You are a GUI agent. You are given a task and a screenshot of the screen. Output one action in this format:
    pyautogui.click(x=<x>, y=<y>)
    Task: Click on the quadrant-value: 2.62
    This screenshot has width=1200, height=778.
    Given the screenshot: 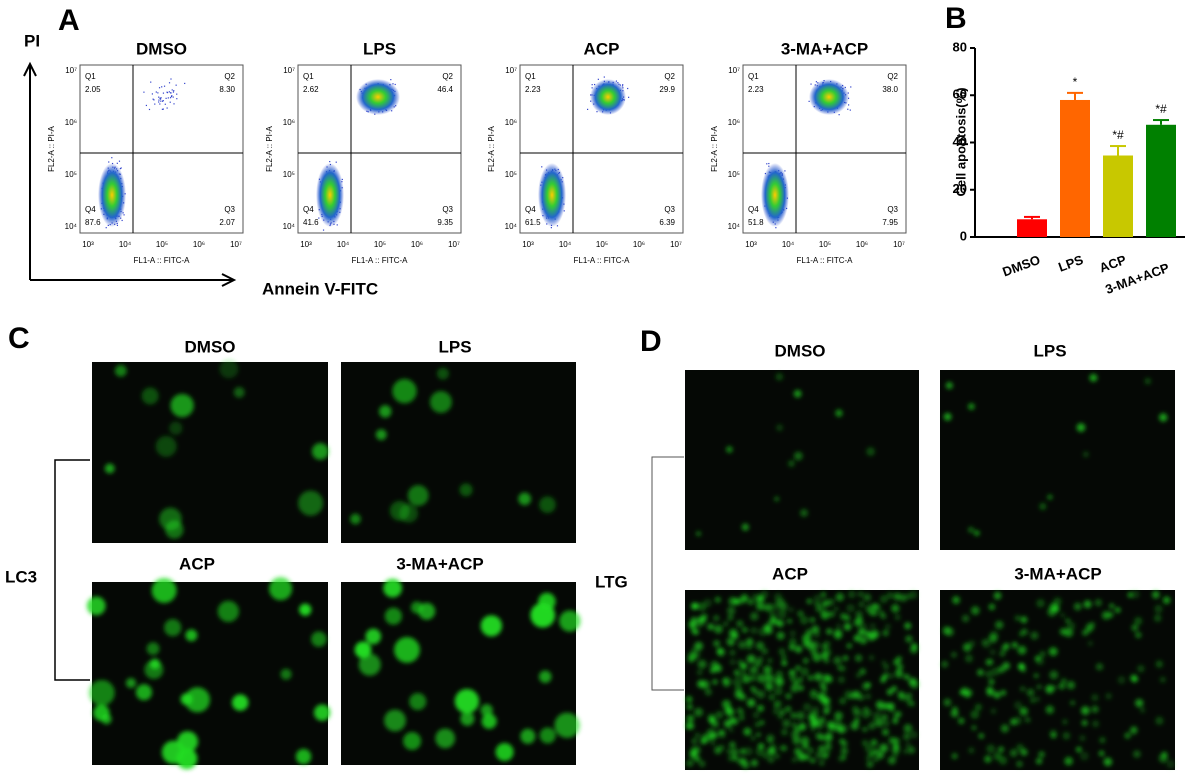 What is the action you would take?
    pyautogui.click(x=311, y=89)
    